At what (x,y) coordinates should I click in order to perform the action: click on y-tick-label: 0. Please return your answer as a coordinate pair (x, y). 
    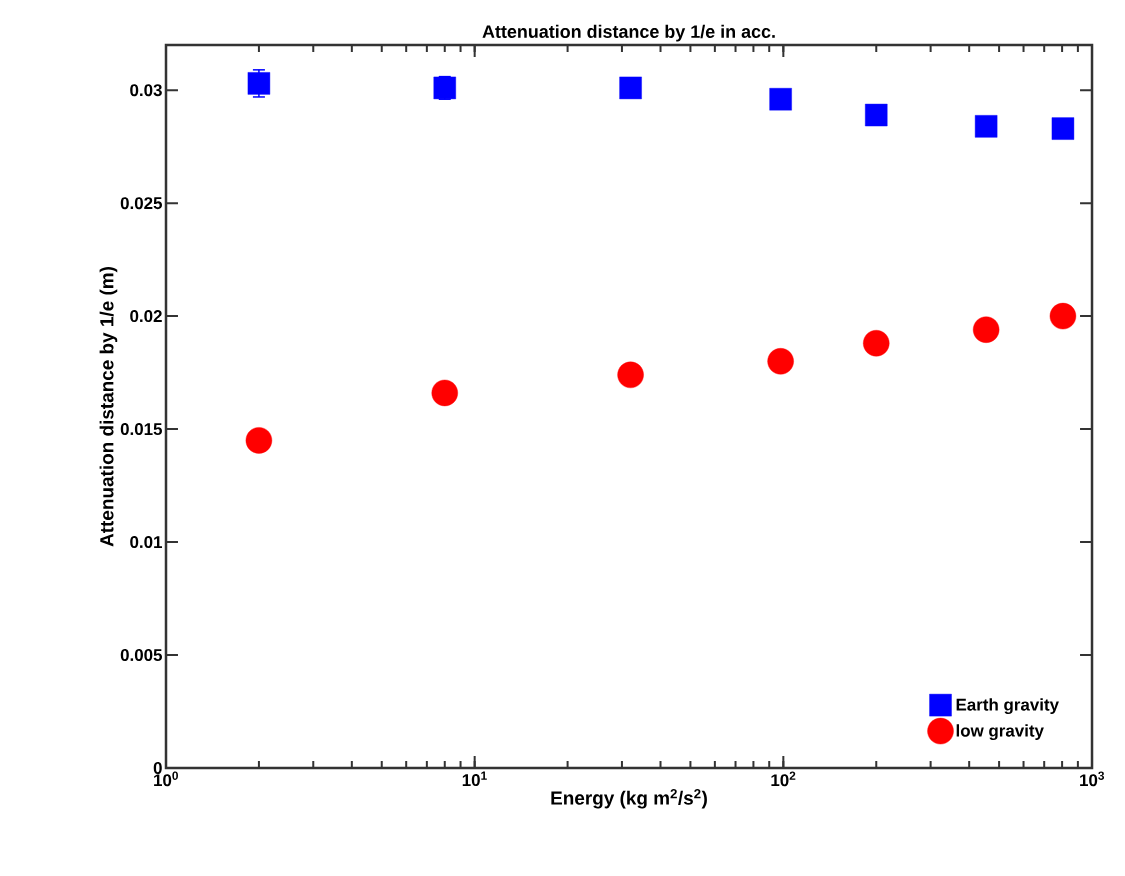
    Looking at the image, I should click on (157, 768).